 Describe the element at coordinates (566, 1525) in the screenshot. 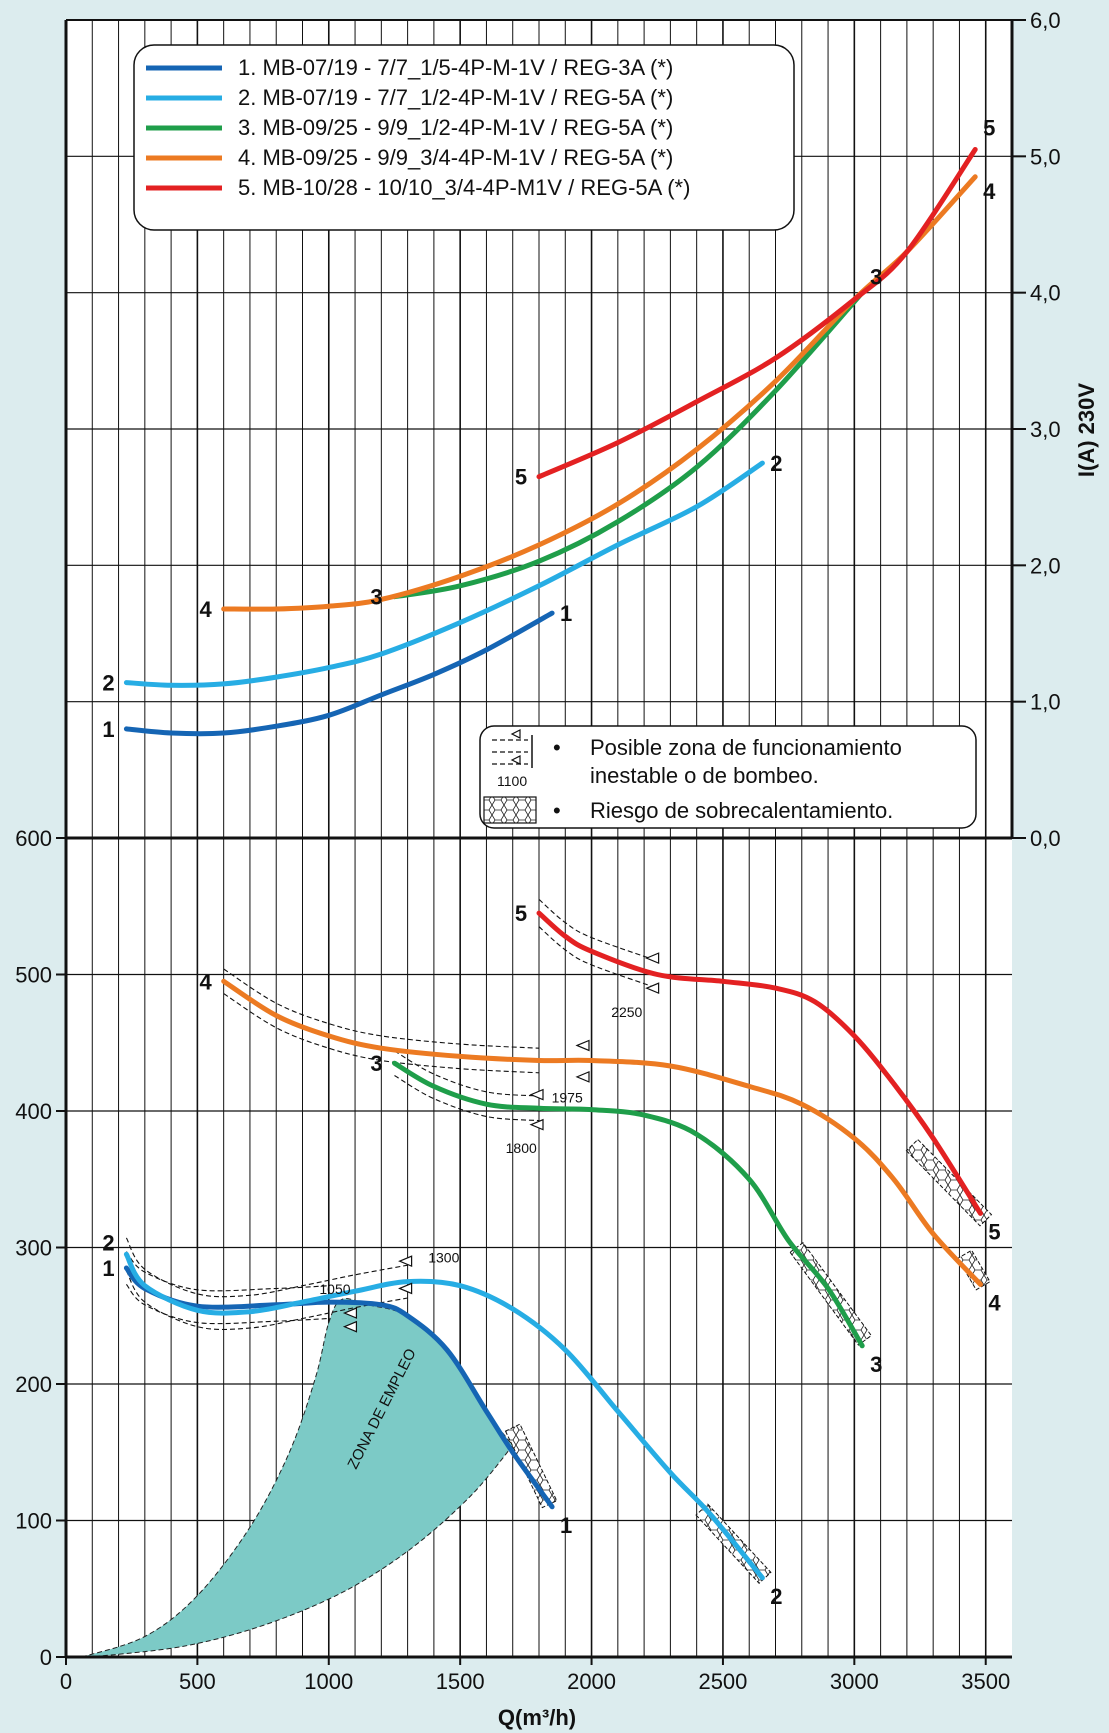

I see `pressure-label-end-1: 1` at that location.